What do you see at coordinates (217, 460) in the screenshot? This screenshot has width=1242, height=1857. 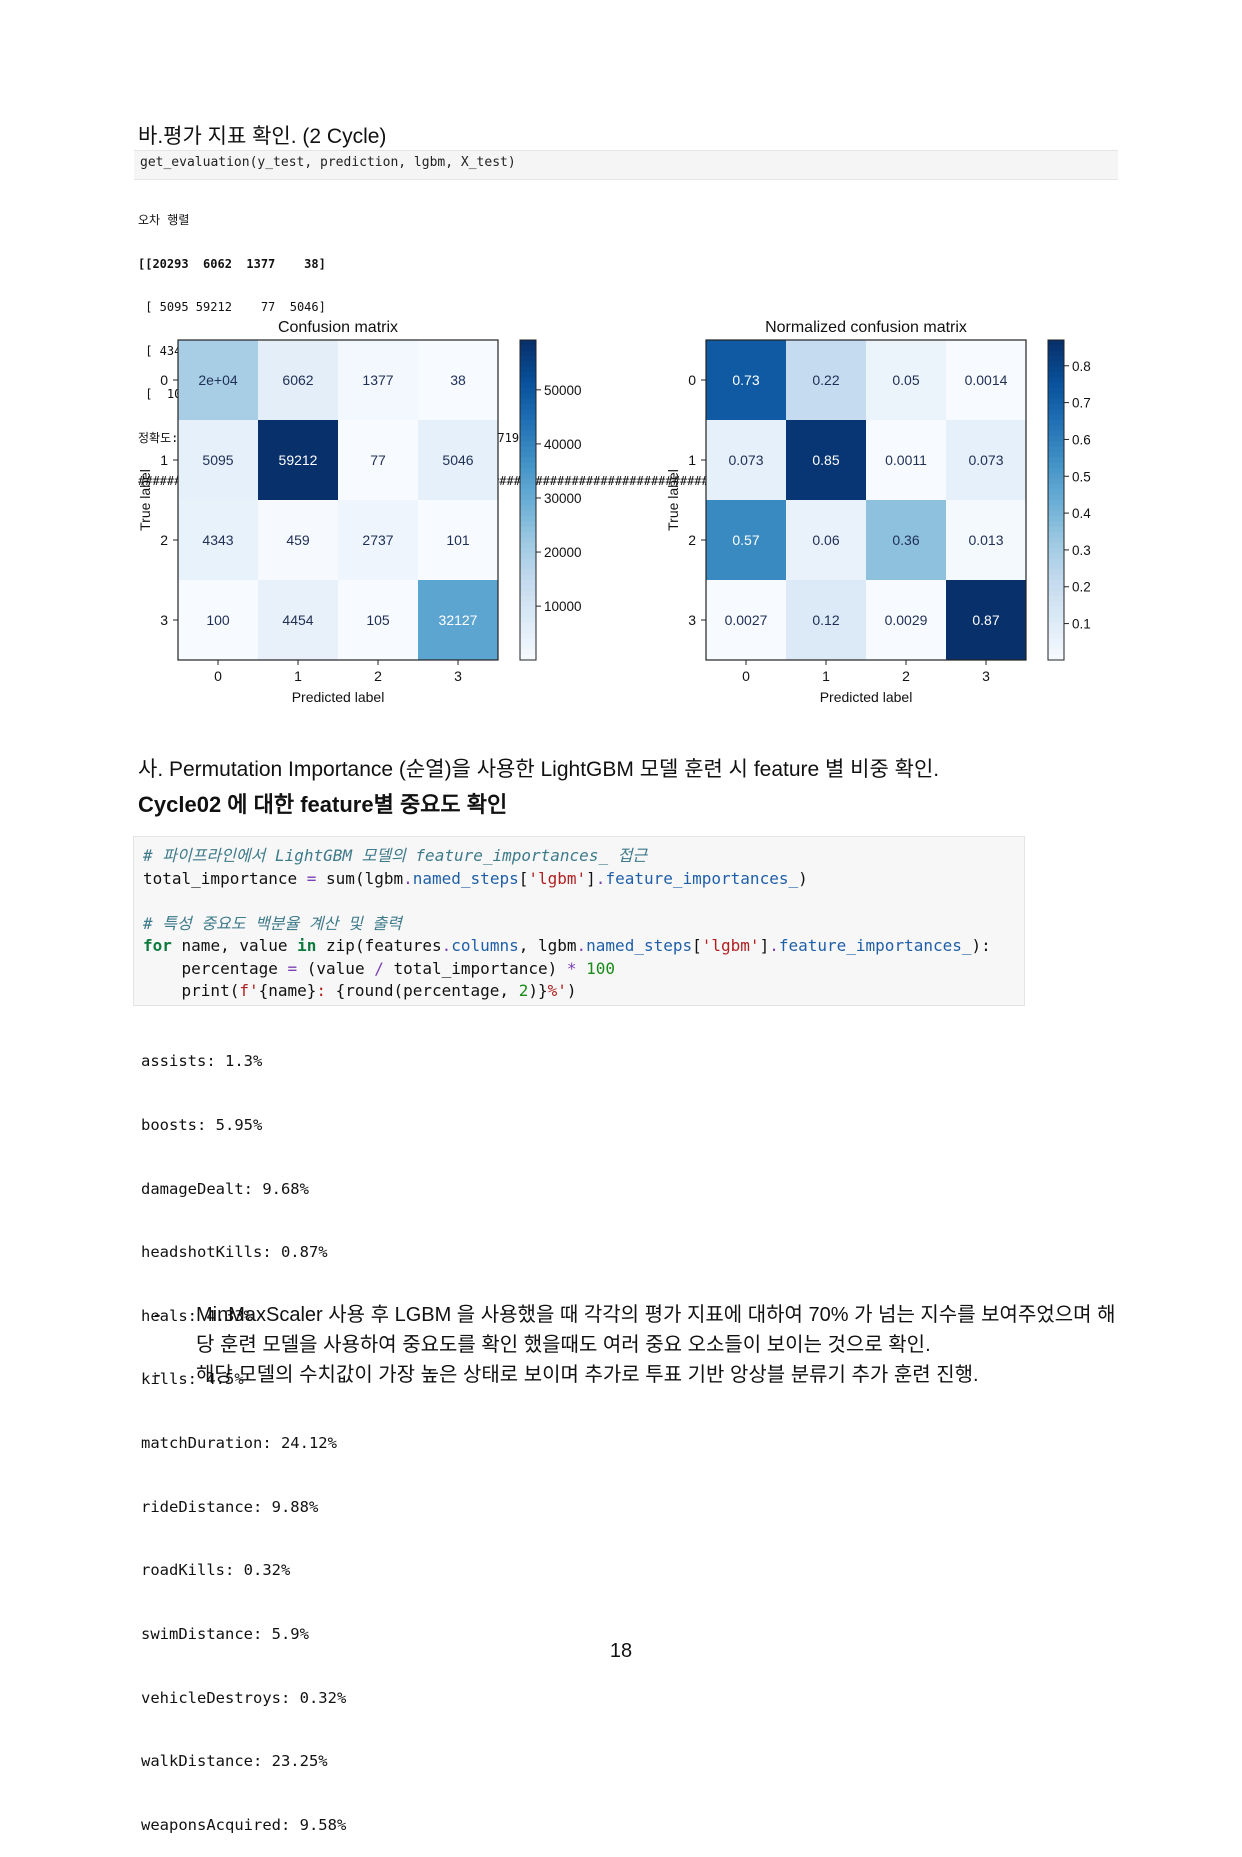 I see `cell-label: 5095` at bounding box center [217, 460].